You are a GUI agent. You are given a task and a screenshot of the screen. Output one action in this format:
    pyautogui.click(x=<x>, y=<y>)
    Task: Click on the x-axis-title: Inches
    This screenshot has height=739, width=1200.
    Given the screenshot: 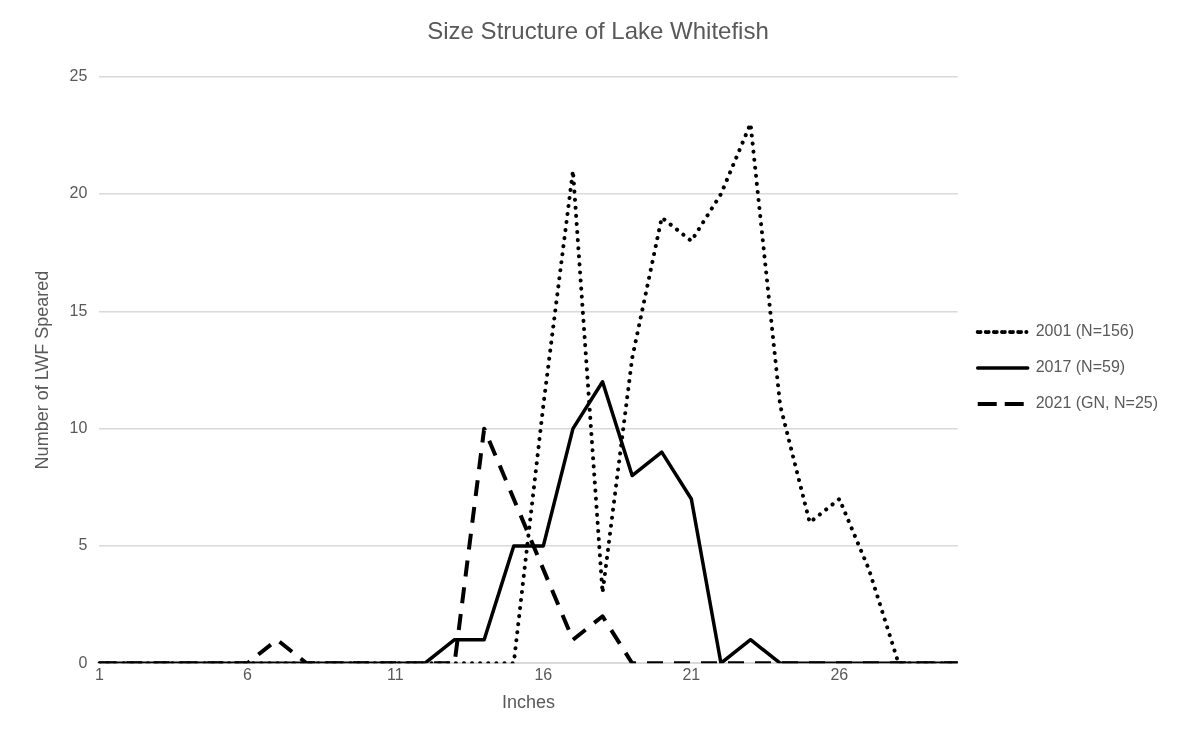 What is the action you would take?
    pyautogui.click(x=529, y=702)
    